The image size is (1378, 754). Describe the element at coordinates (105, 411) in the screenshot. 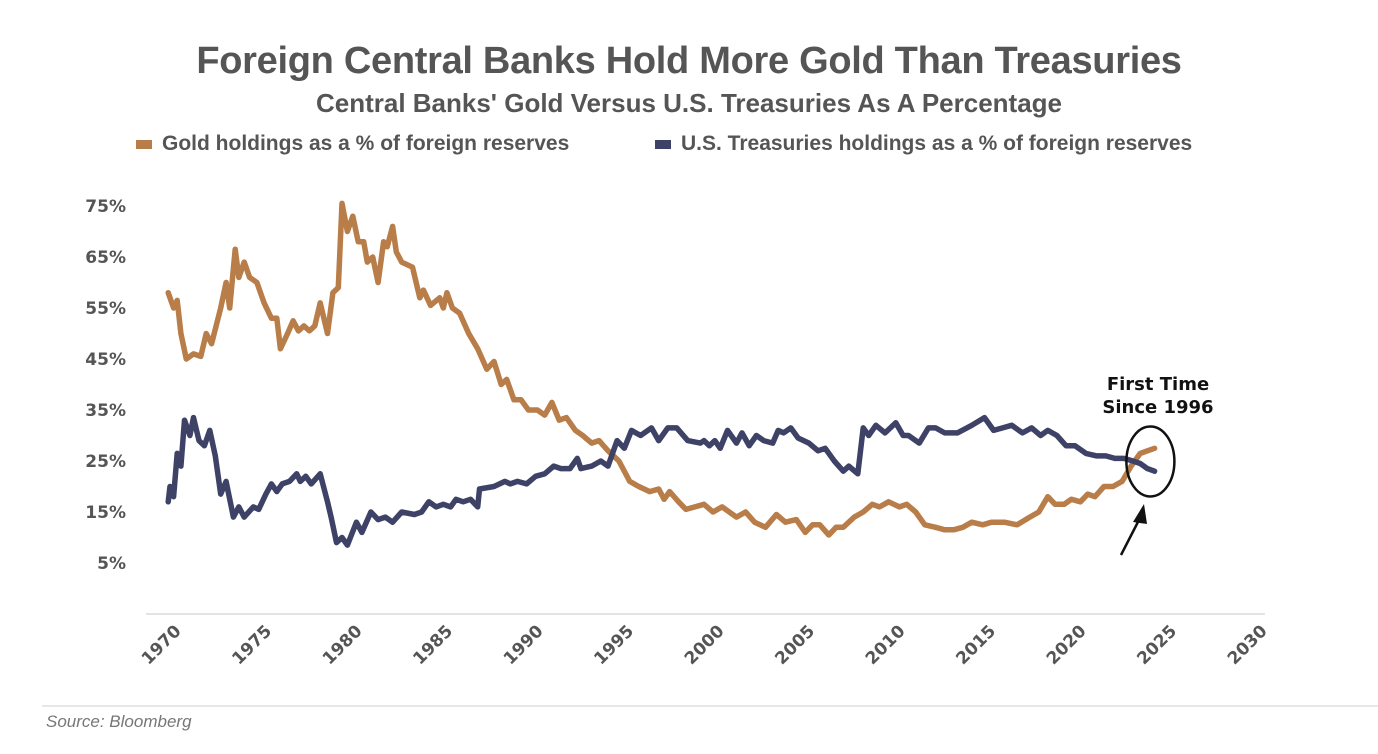

I see `y-tick-label: 35%` at that location.